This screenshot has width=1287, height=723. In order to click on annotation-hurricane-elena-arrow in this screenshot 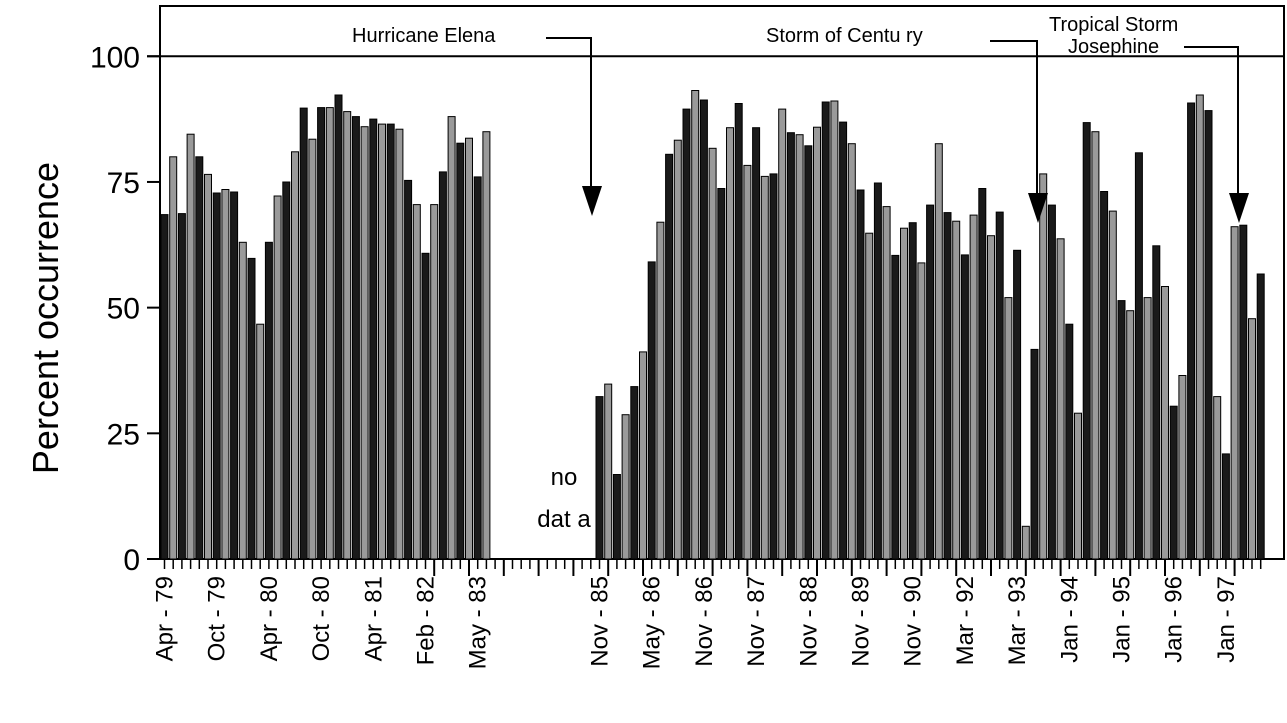, I will do `click(569, 112)`.